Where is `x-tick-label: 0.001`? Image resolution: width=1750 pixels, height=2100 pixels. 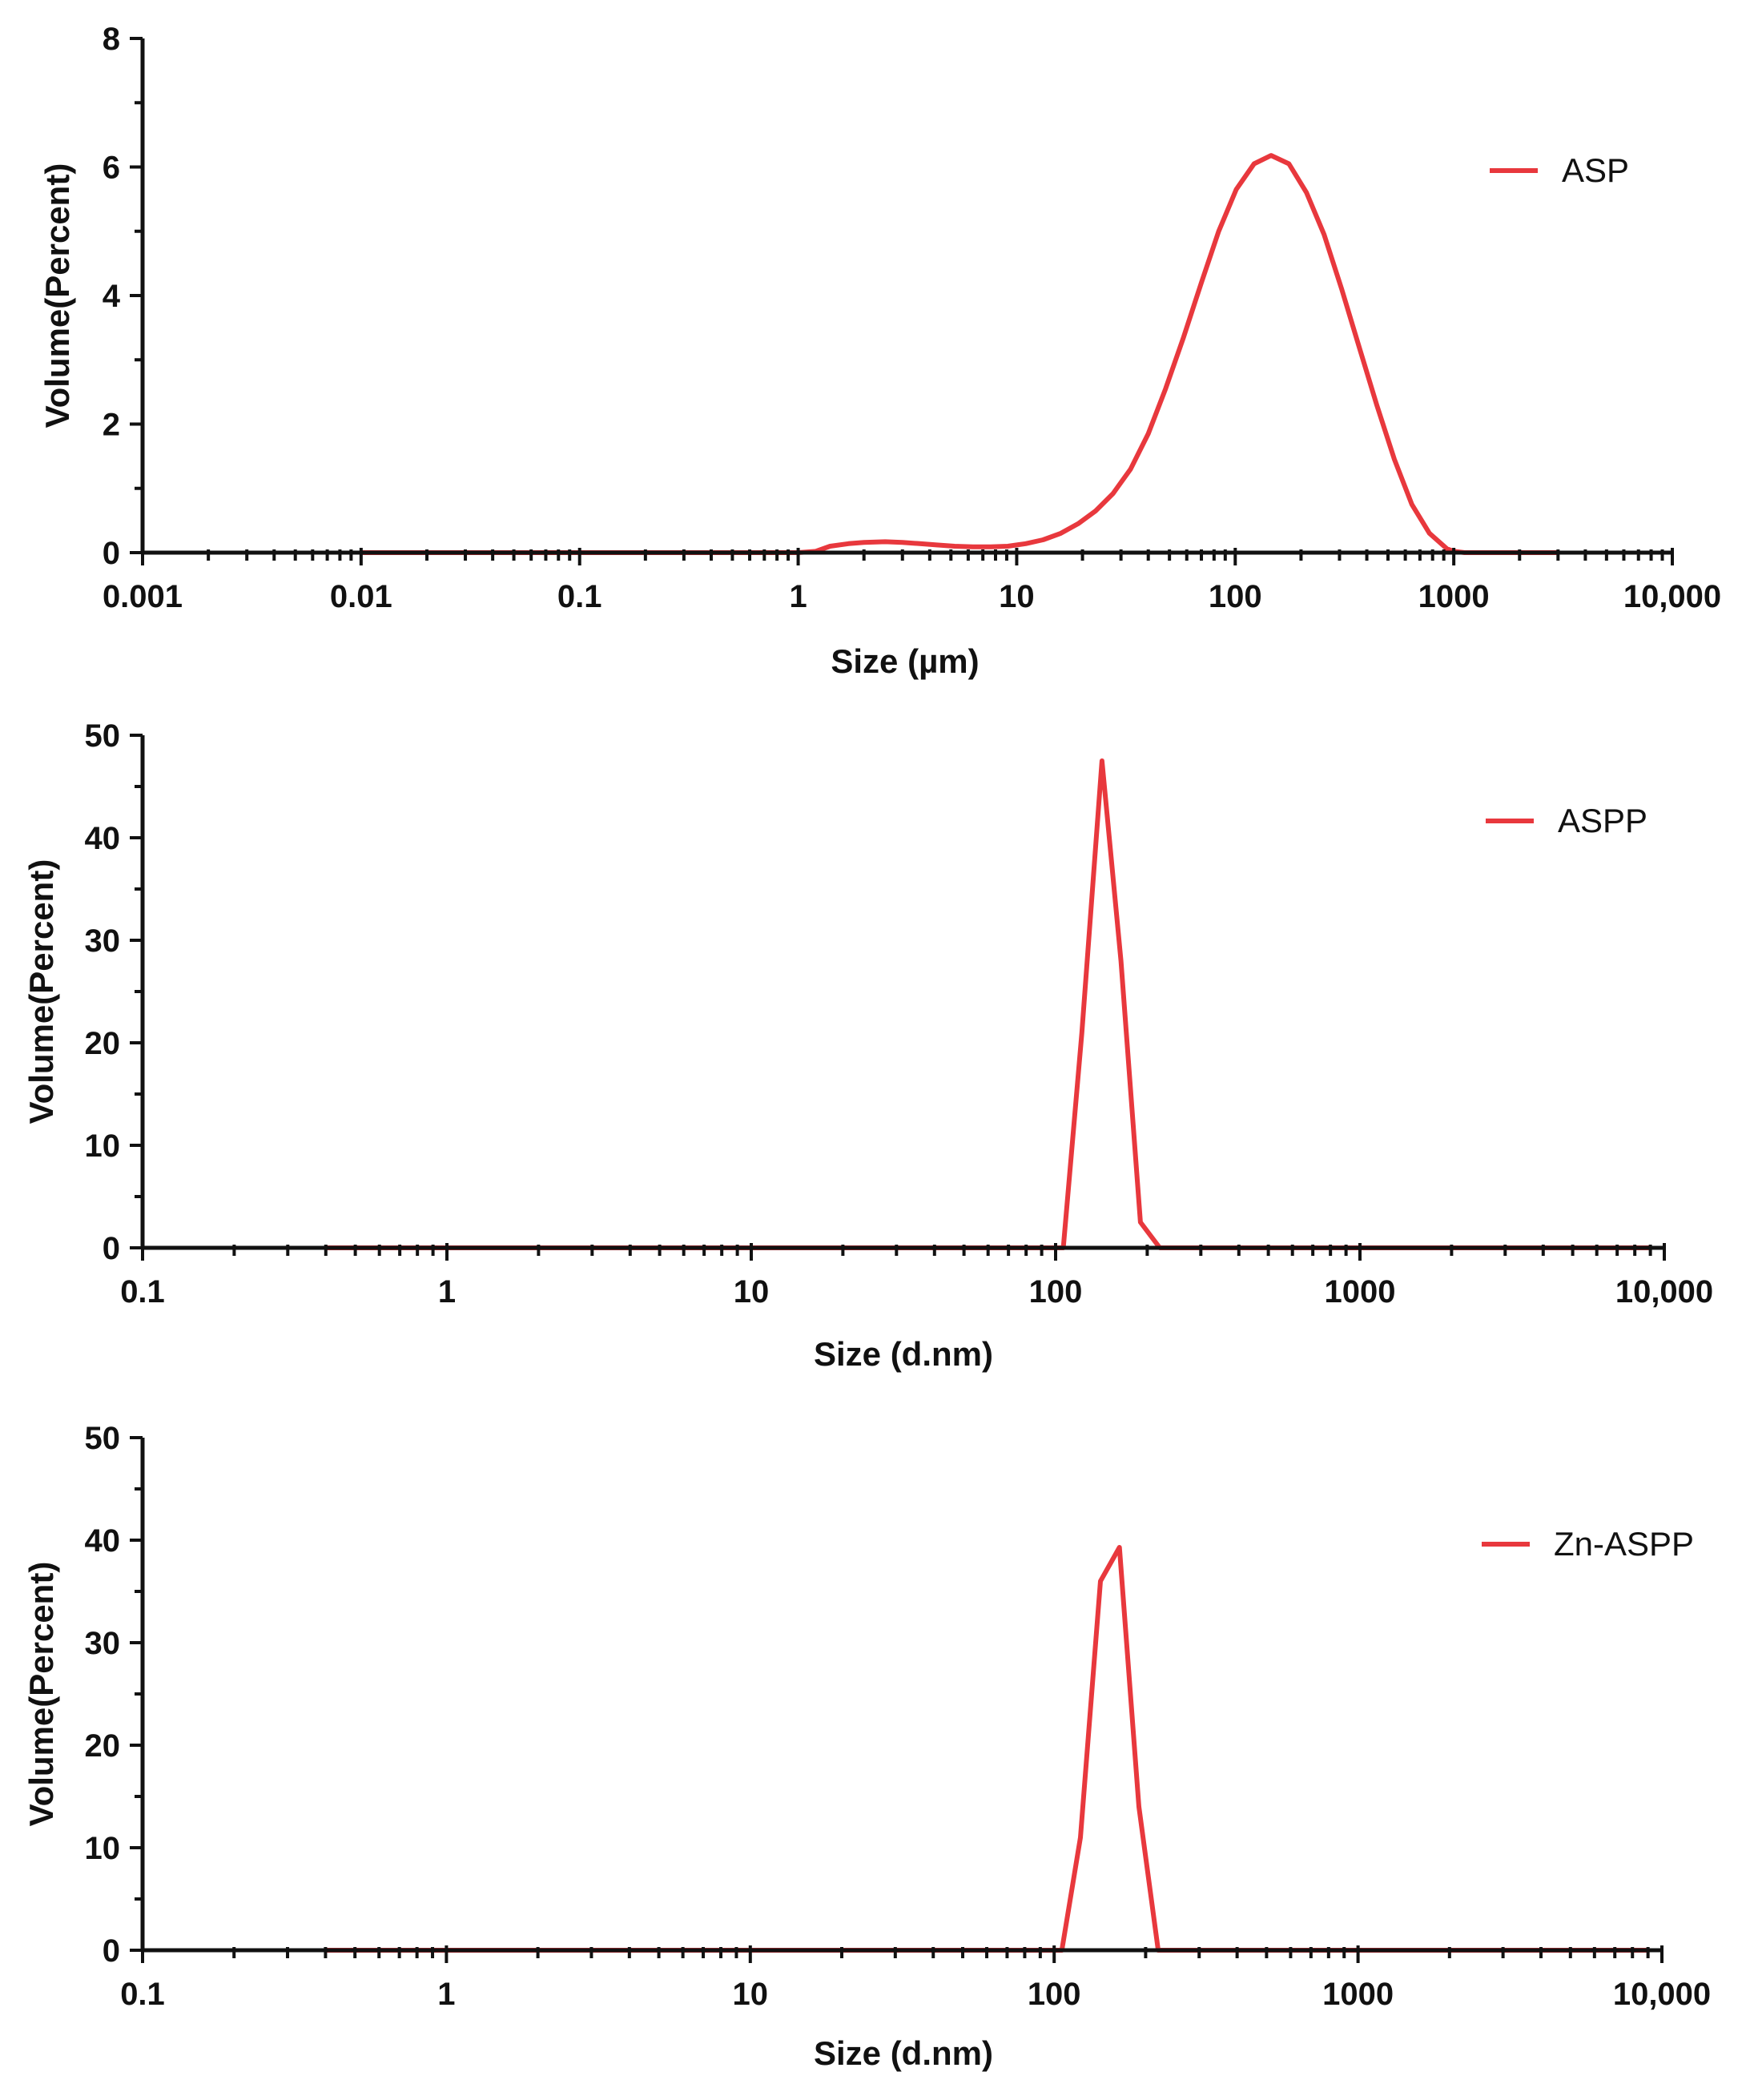 x-tick-label: 0.001 is located at coordinates (143, 596).